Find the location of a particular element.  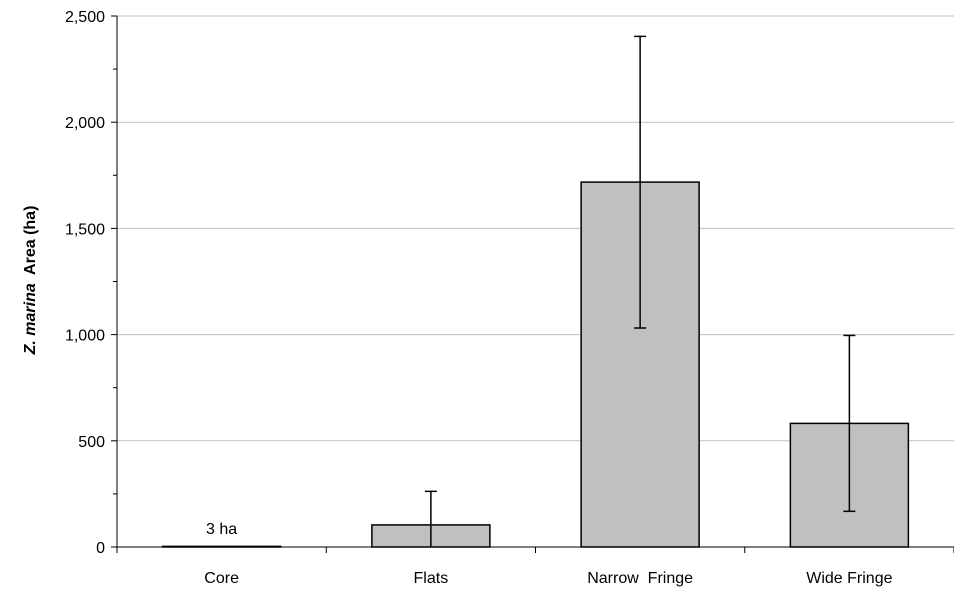

y-axis-title: Z. marina Area (ha) is located at coordinates (30, 281).